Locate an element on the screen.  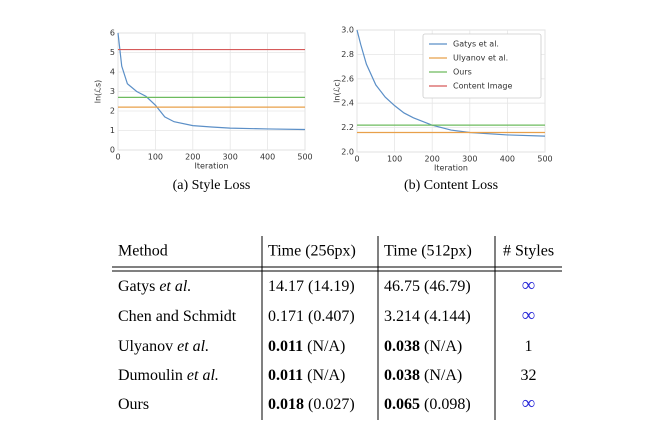
y-tick-label: 2.4 is located at coordinates (347, 103).